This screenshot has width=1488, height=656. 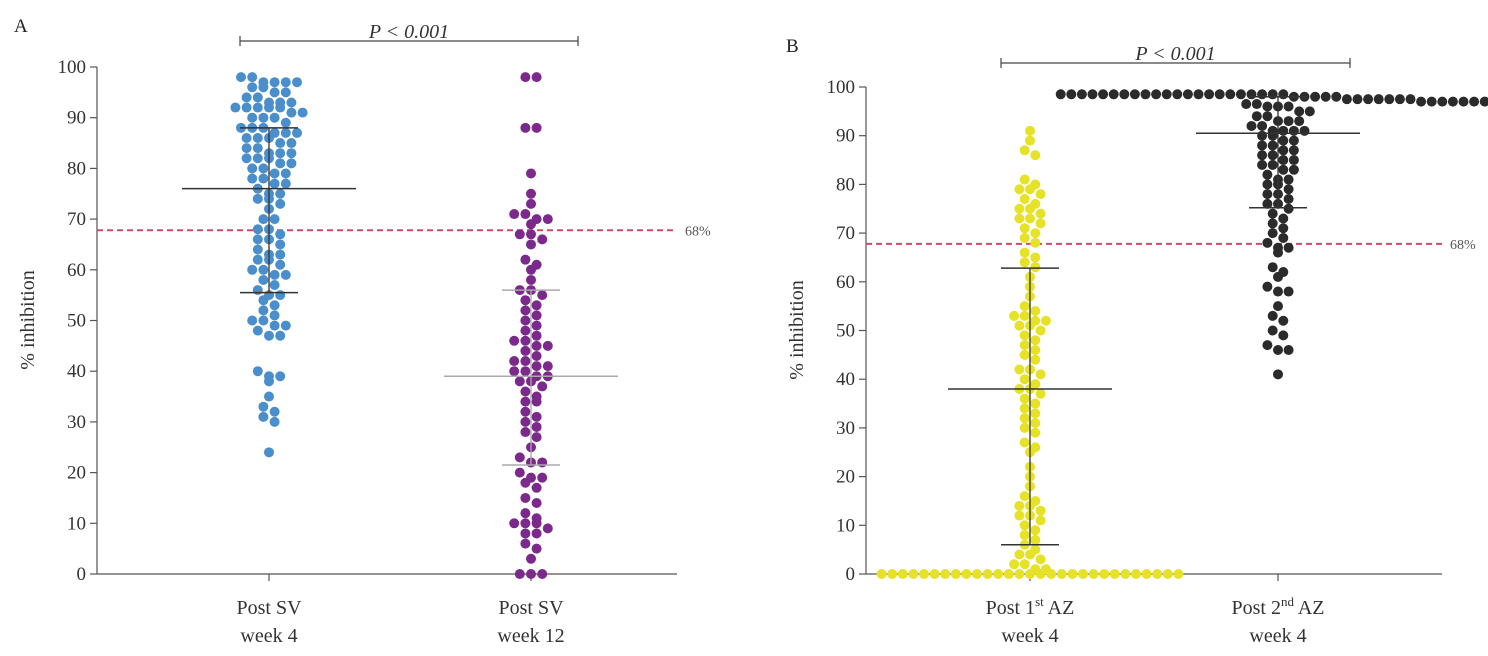 I want to click on panel-a-letter: A, so click(x=21, y=26).